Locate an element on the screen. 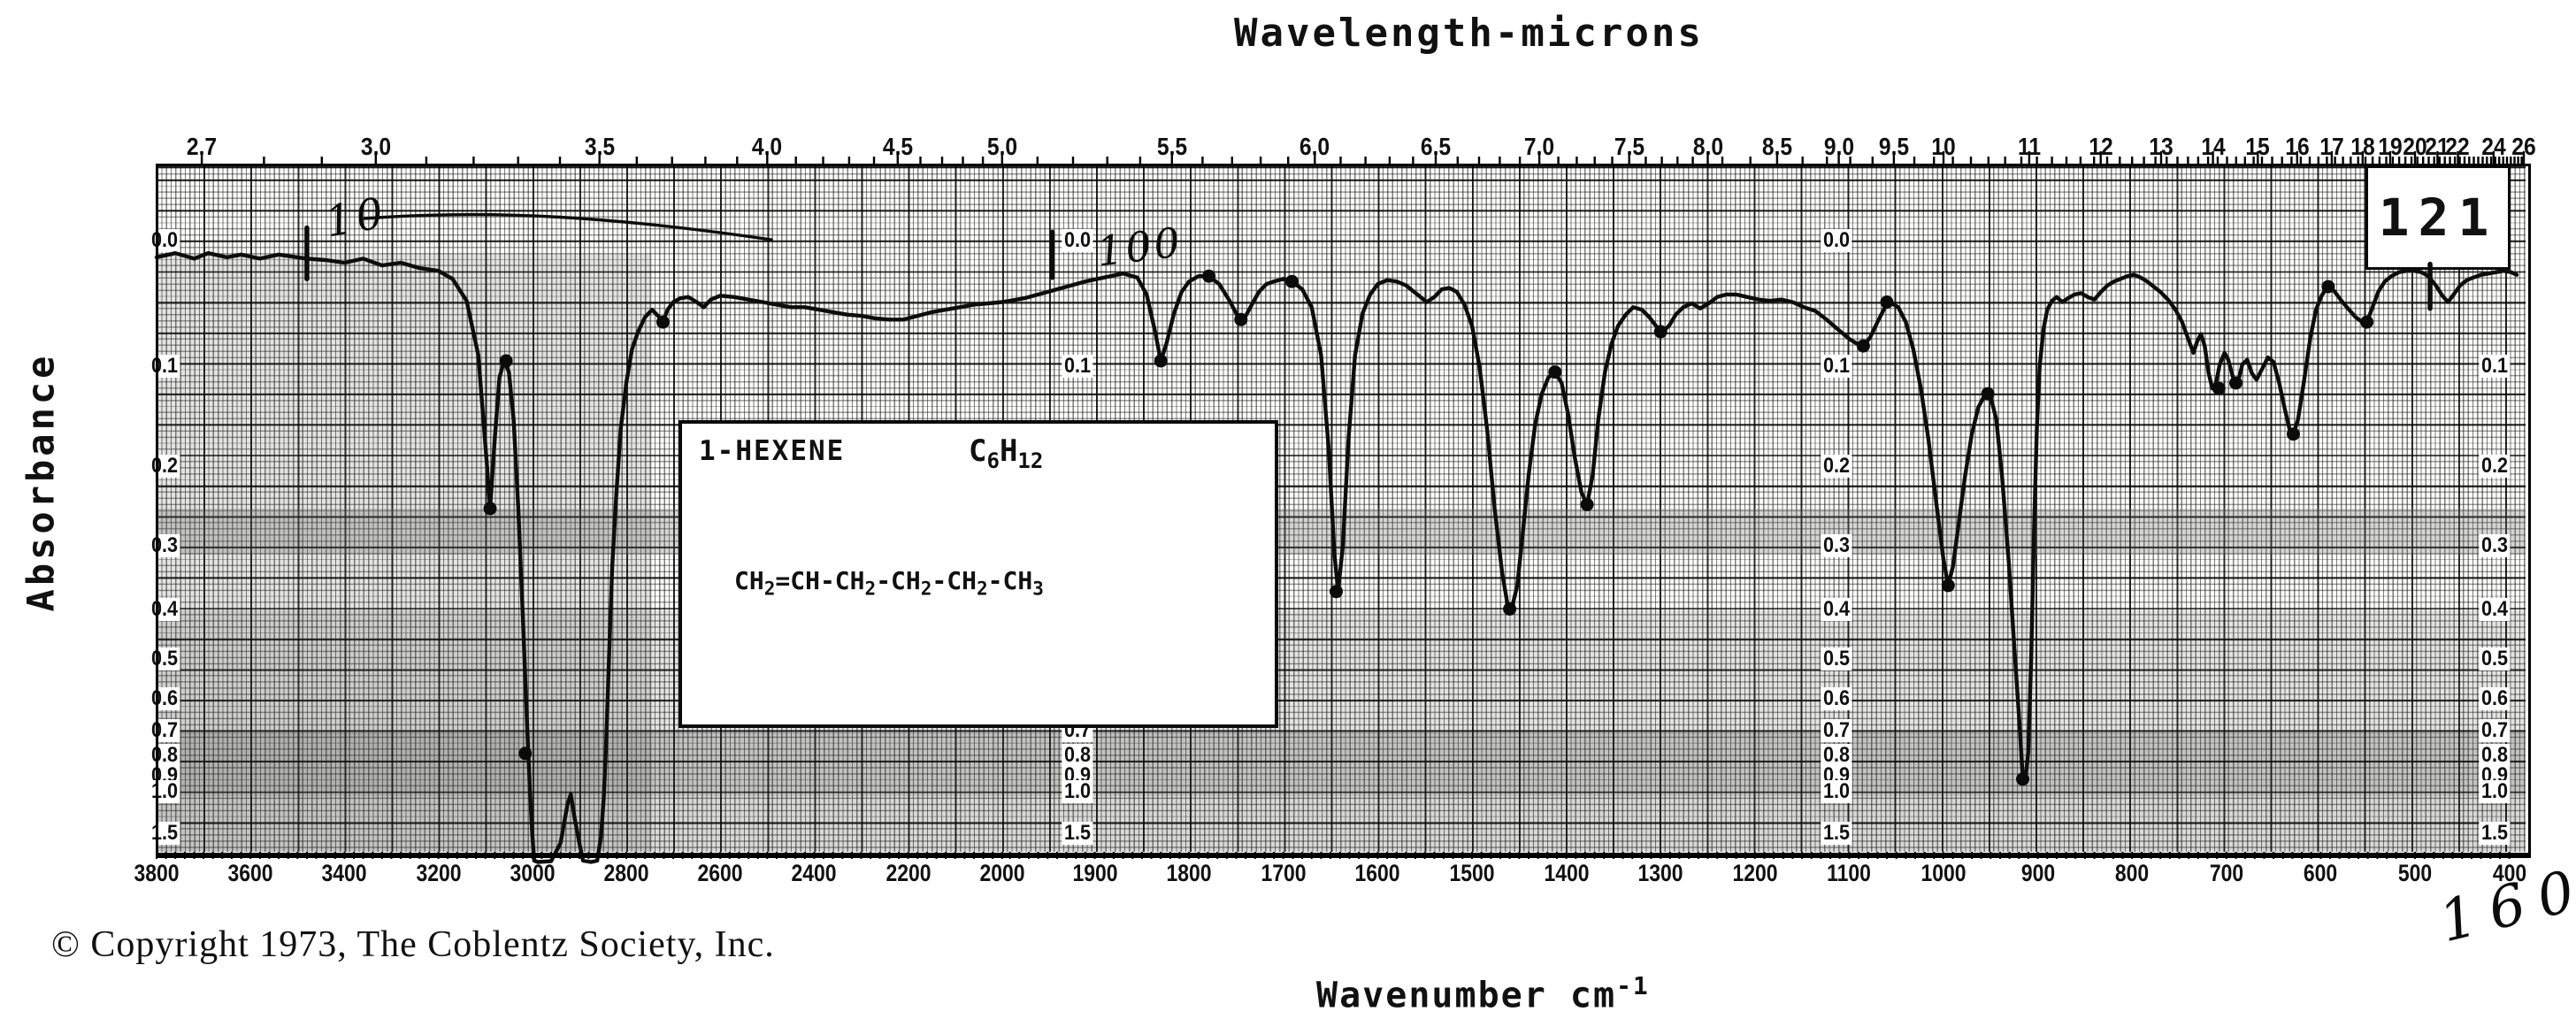 The height and width of the screenshot is (1019, 2576). wavelength-tick-label: 15 is located at coordinates (2257, 147).